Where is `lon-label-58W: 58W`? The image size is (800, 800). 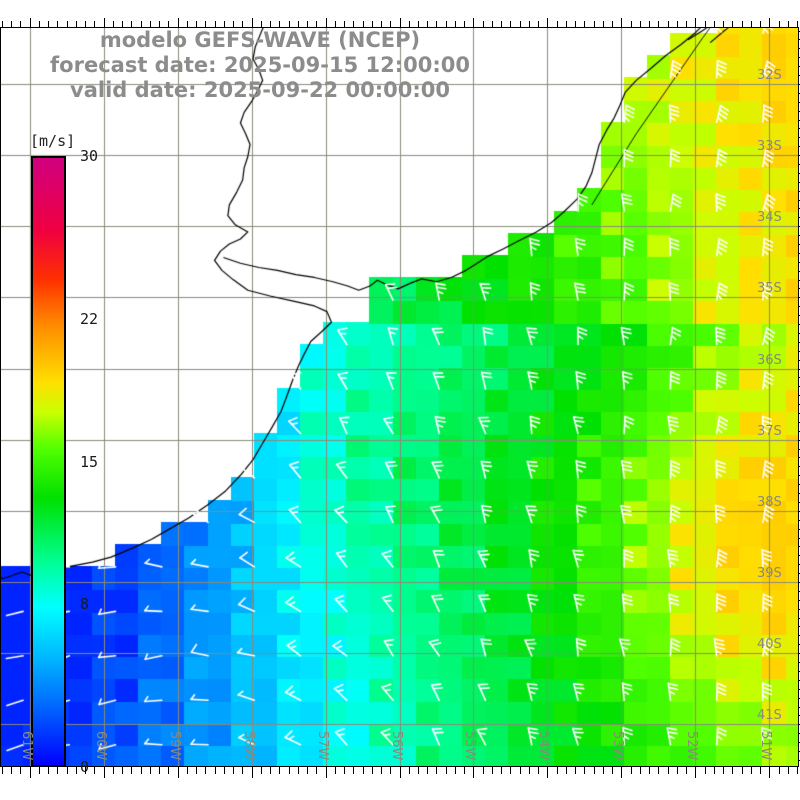 lon-label-58W: 58W is located at coordinates (248, 746).